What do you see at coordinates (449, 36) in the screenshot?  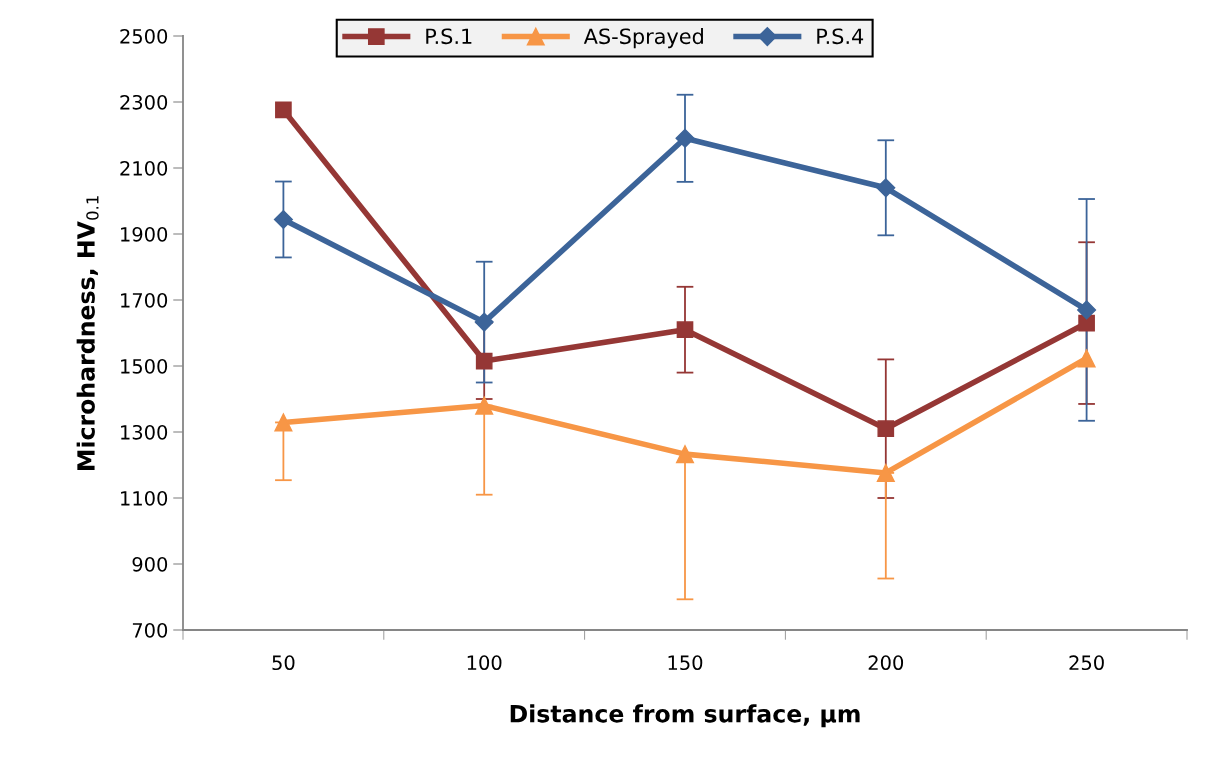 I see `legend-label: P.S.1` at bounding box center [449, 36].